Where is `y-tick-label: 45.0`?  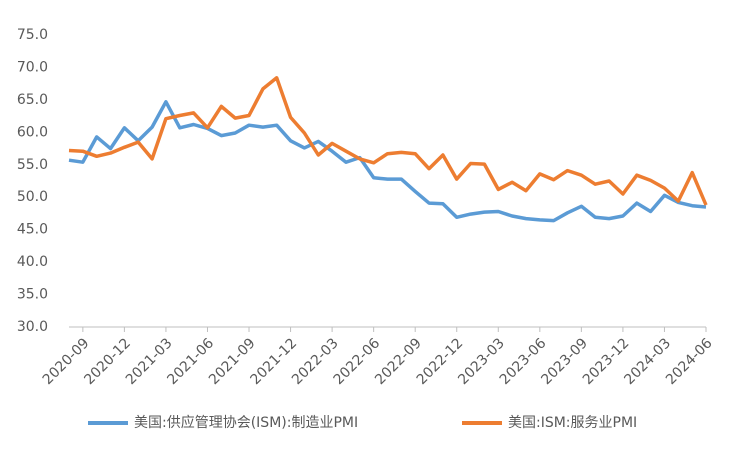 y-tick-label: 45.0 is located at coordinates (32, 230).